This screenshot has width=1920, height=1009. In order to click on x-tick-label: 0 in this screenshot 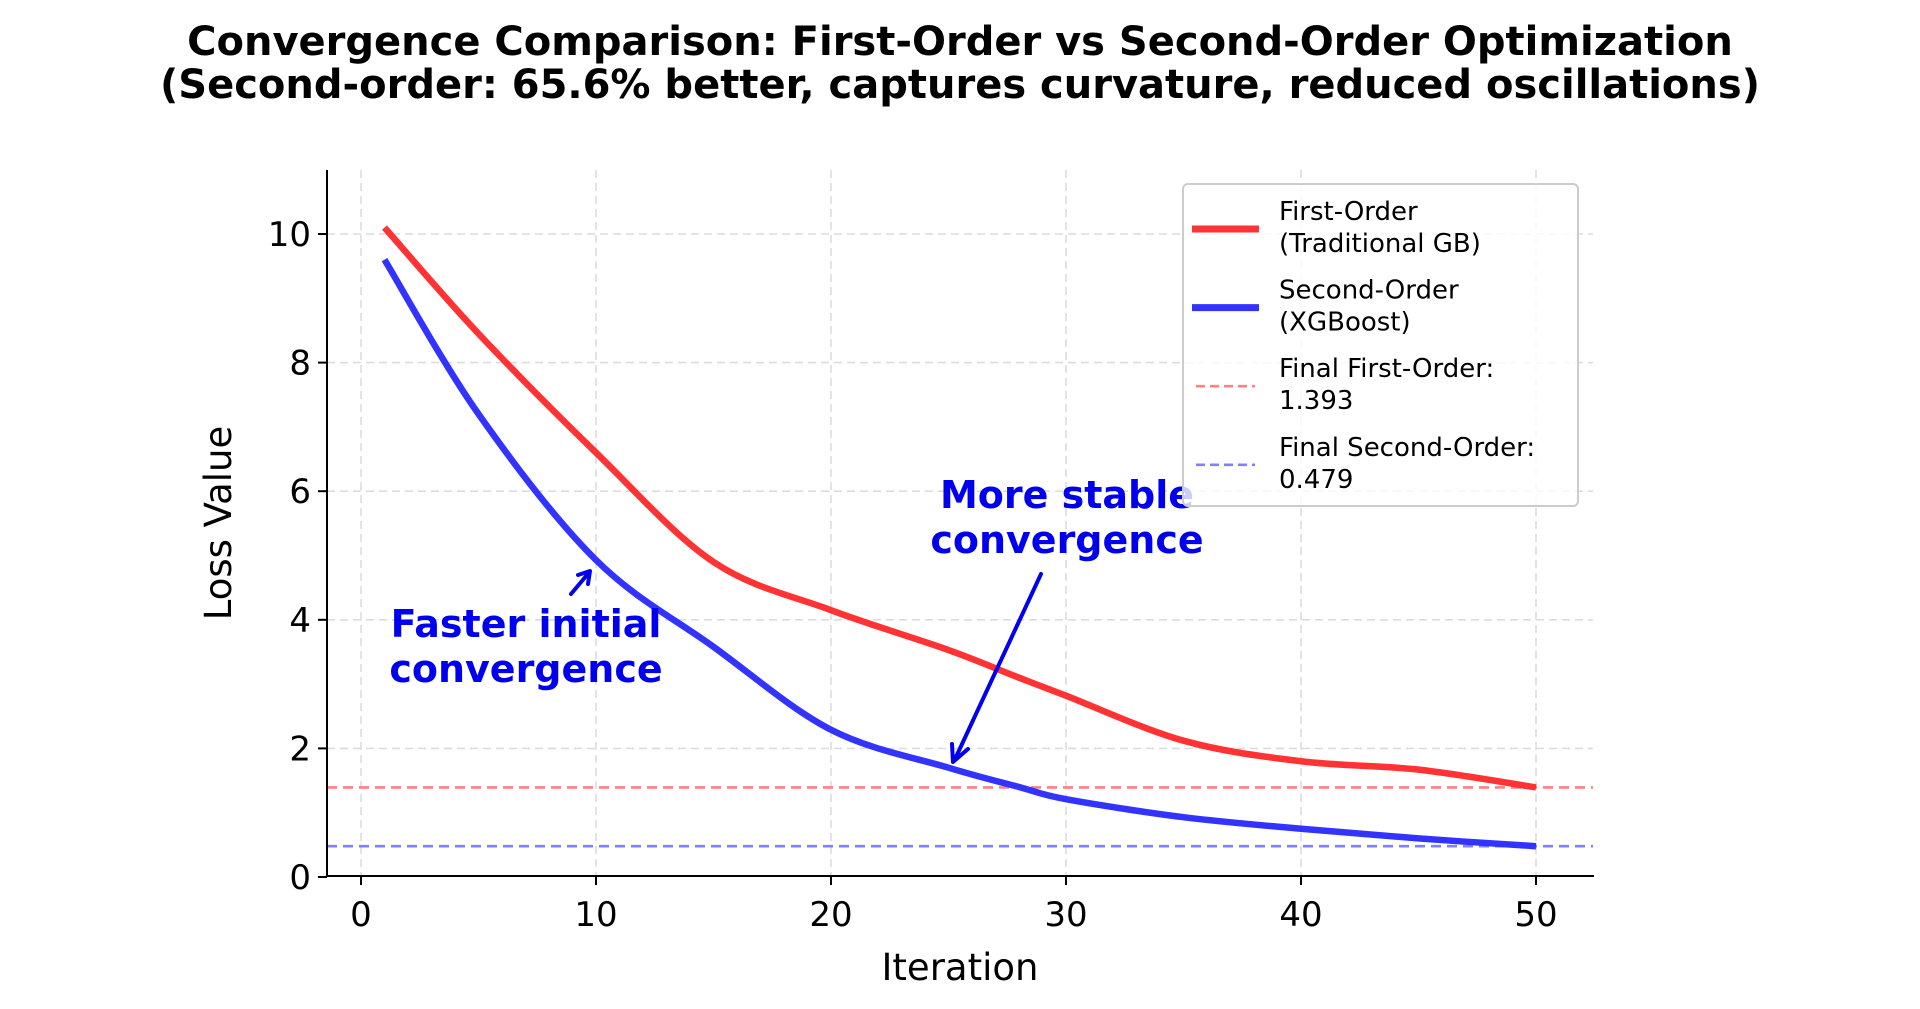, I will do `click(361, 915)`.